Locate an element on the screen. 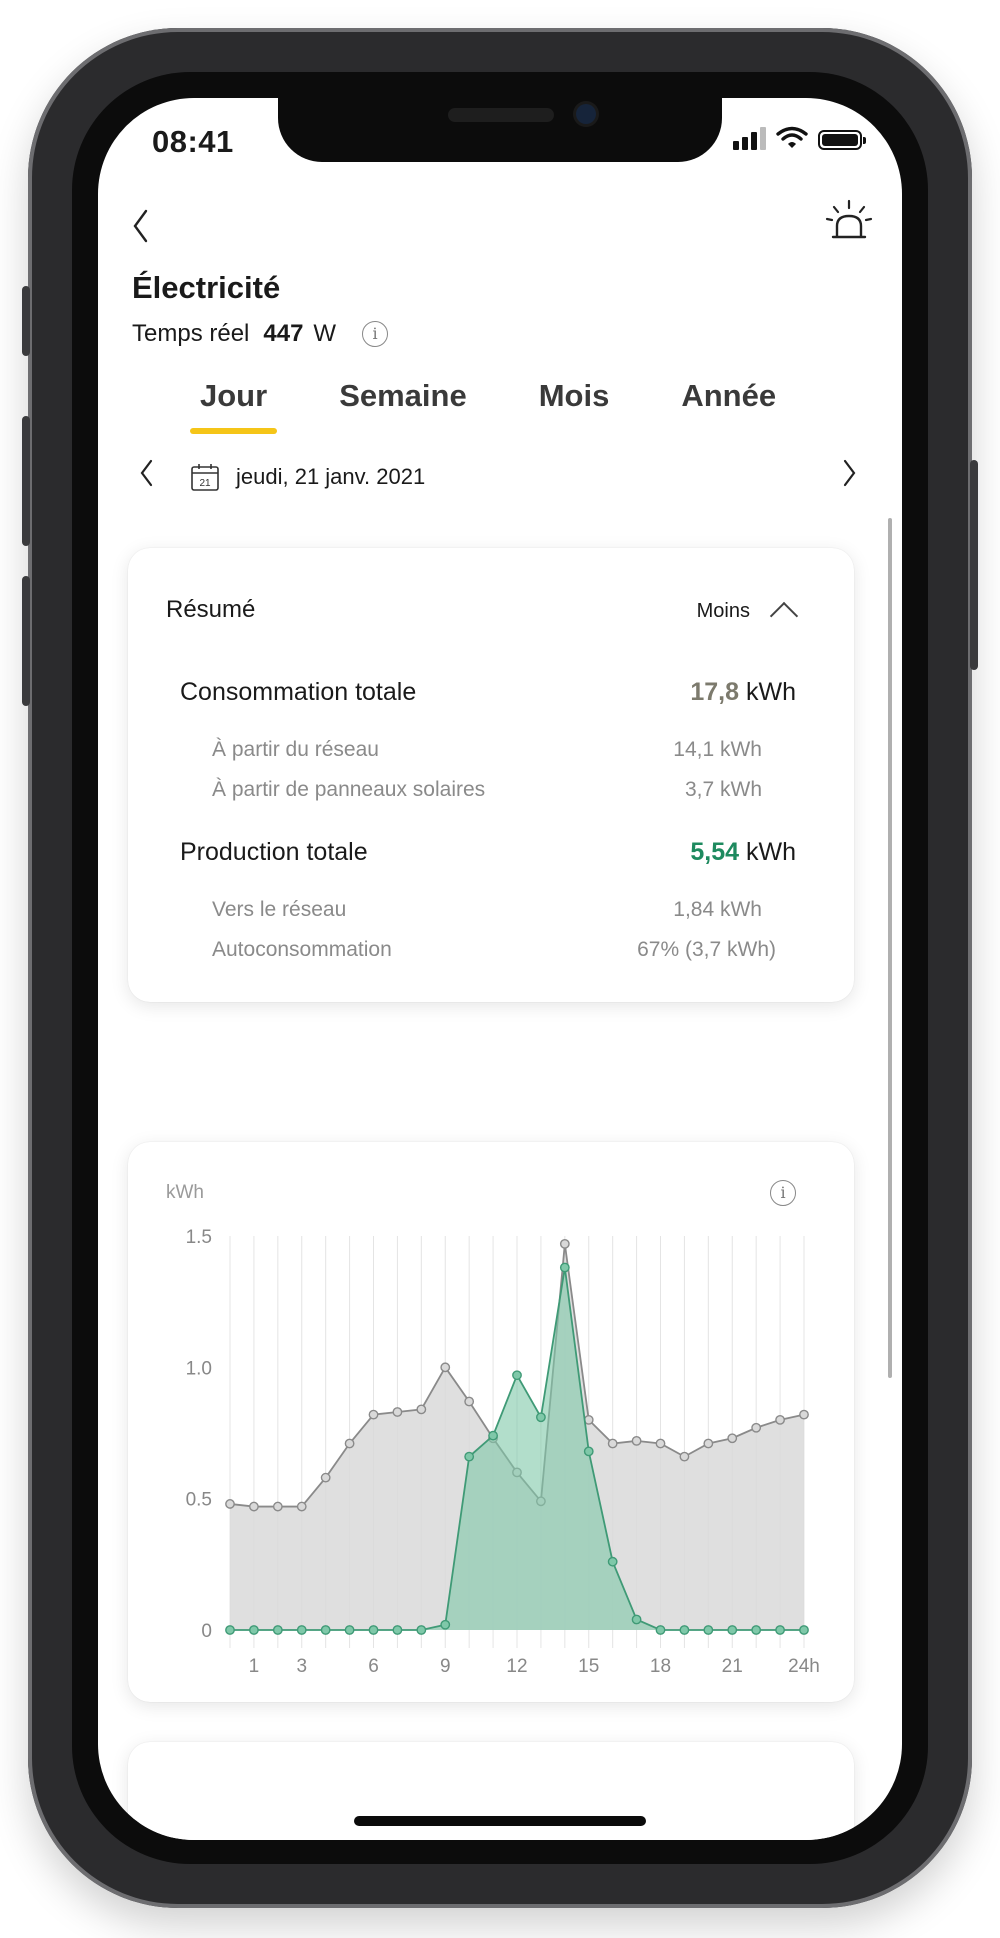  previous-day-button is located at coordinates (147, 477).